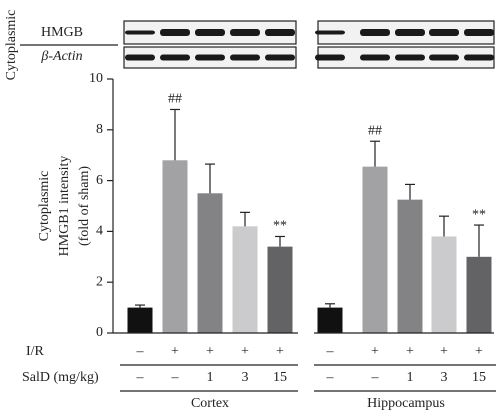  What do you see at coordinates (96, 78) in the screenshot?
I see `y-tick-label: 10` at bounding box center [96, 78].